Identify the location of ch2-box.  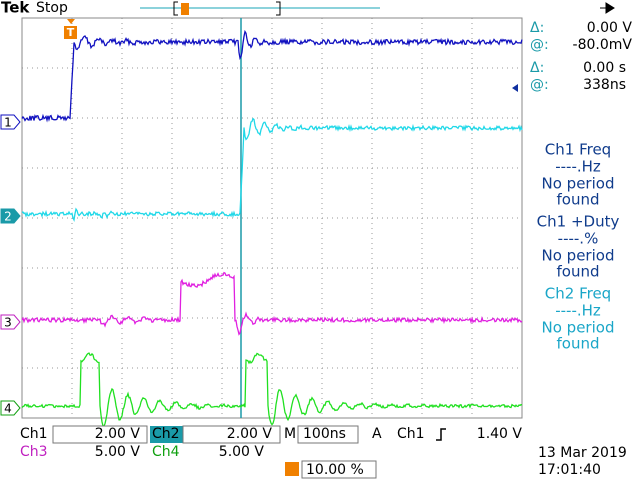
(231, 434).